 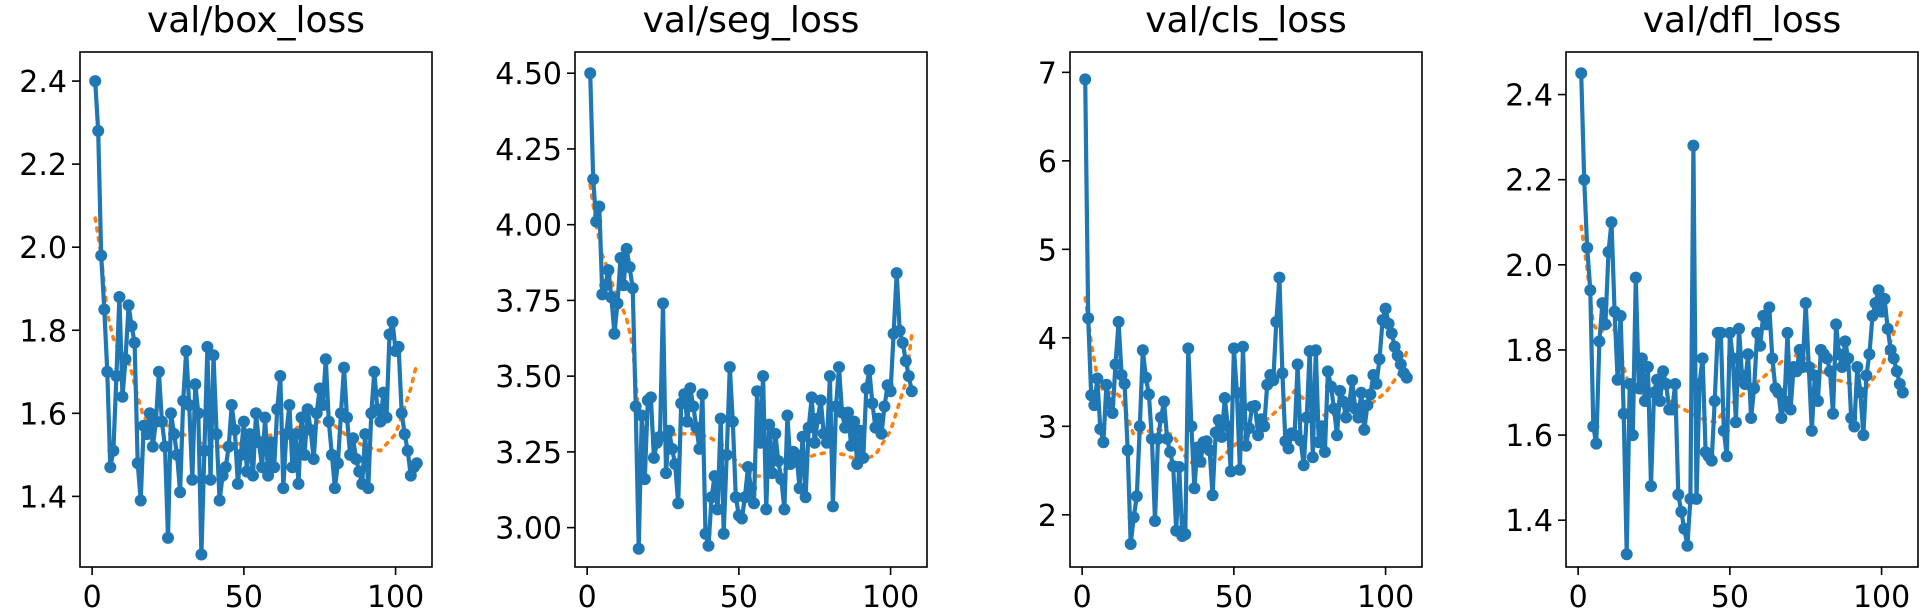 What do you see at coordinates (1742, 20) in the screenshot?
I see `chart-title: val/dfl_loss` at bounding box center [1742, 20].